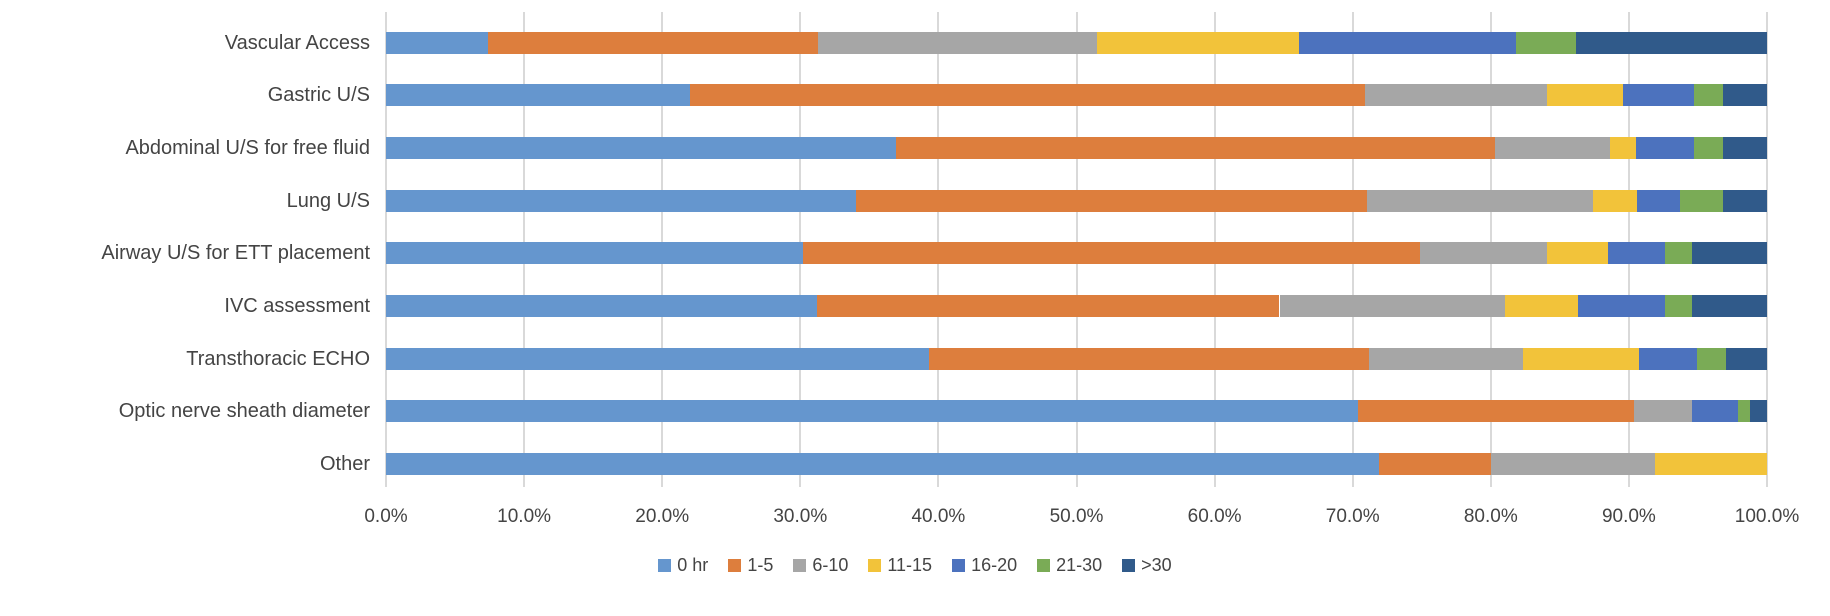 The width and height of the screenshot is (1830, 616). I want to click on legend-label: 11-15, so click(910, 564).